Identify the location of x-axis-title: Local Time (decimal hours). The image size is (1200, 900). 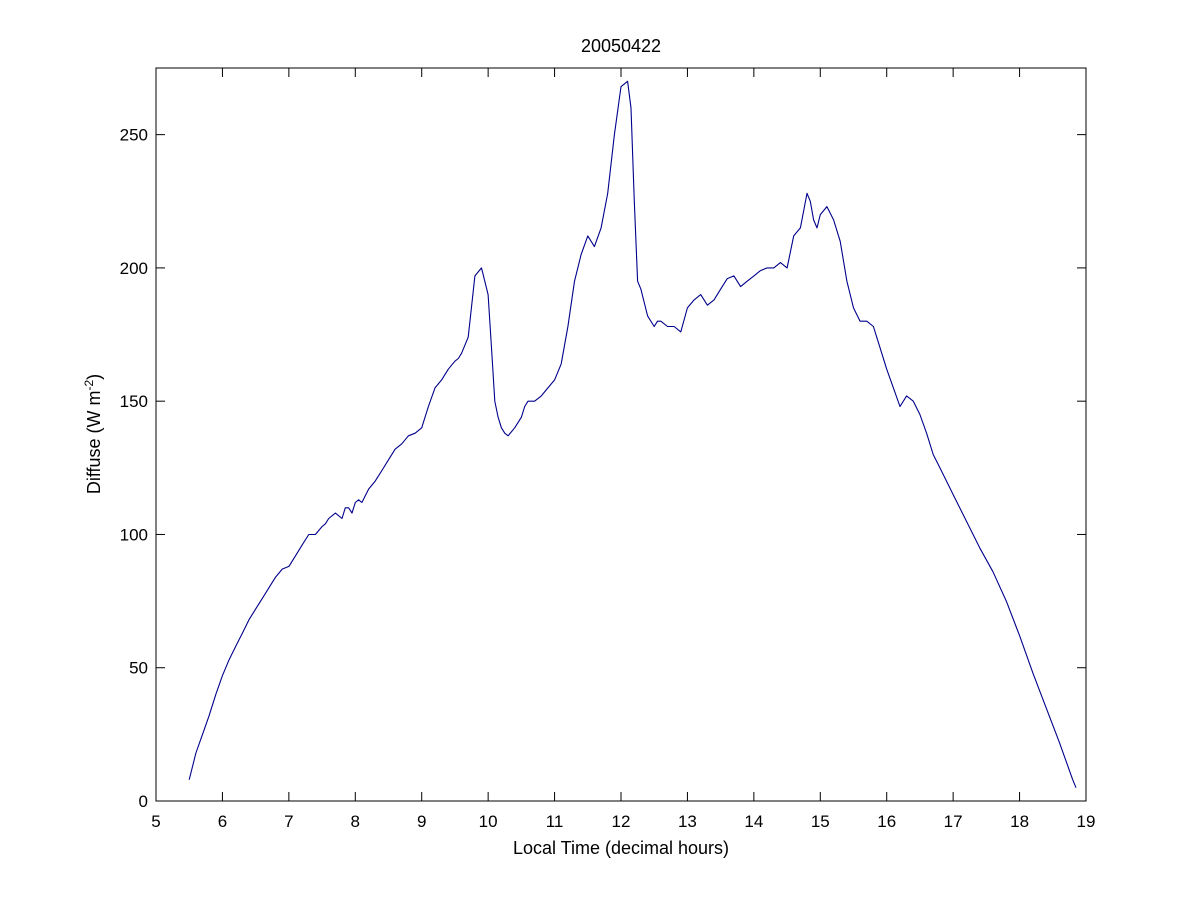
(621, 848).